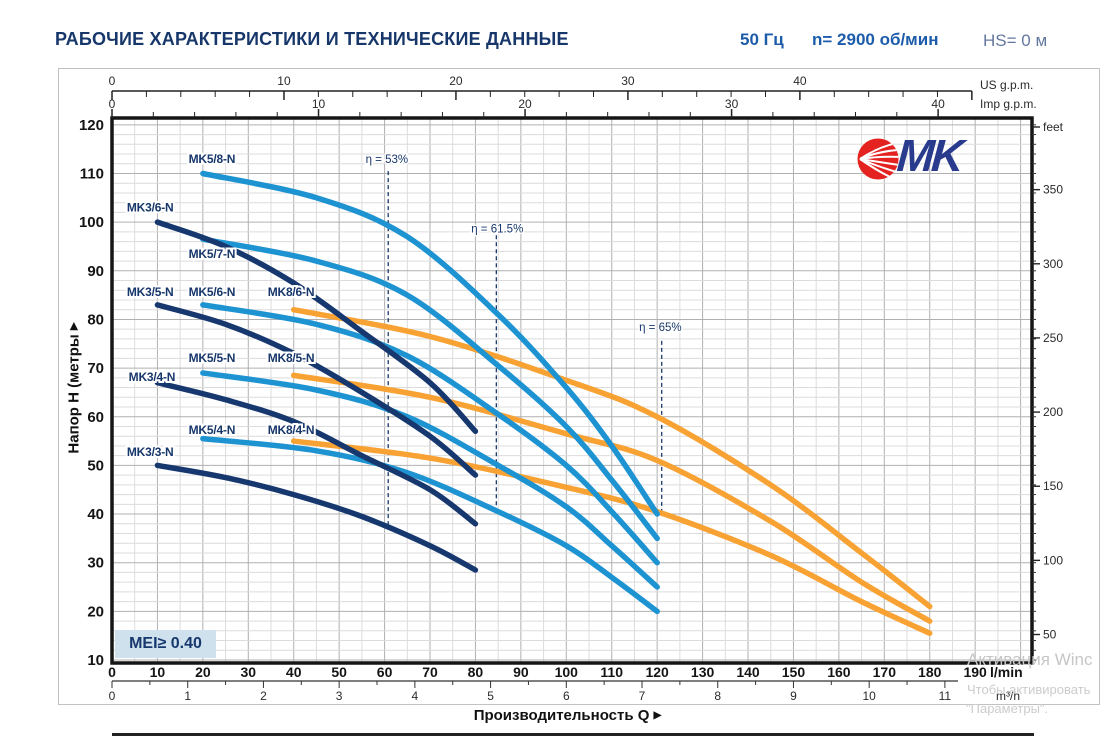 Image resolution: width=1115 pixels, height=753 pixels. Describe the element at coordinates (1007, 708) in the screenshot. I see `windows-activation-watermark-line3: "Параметры".` at that location.